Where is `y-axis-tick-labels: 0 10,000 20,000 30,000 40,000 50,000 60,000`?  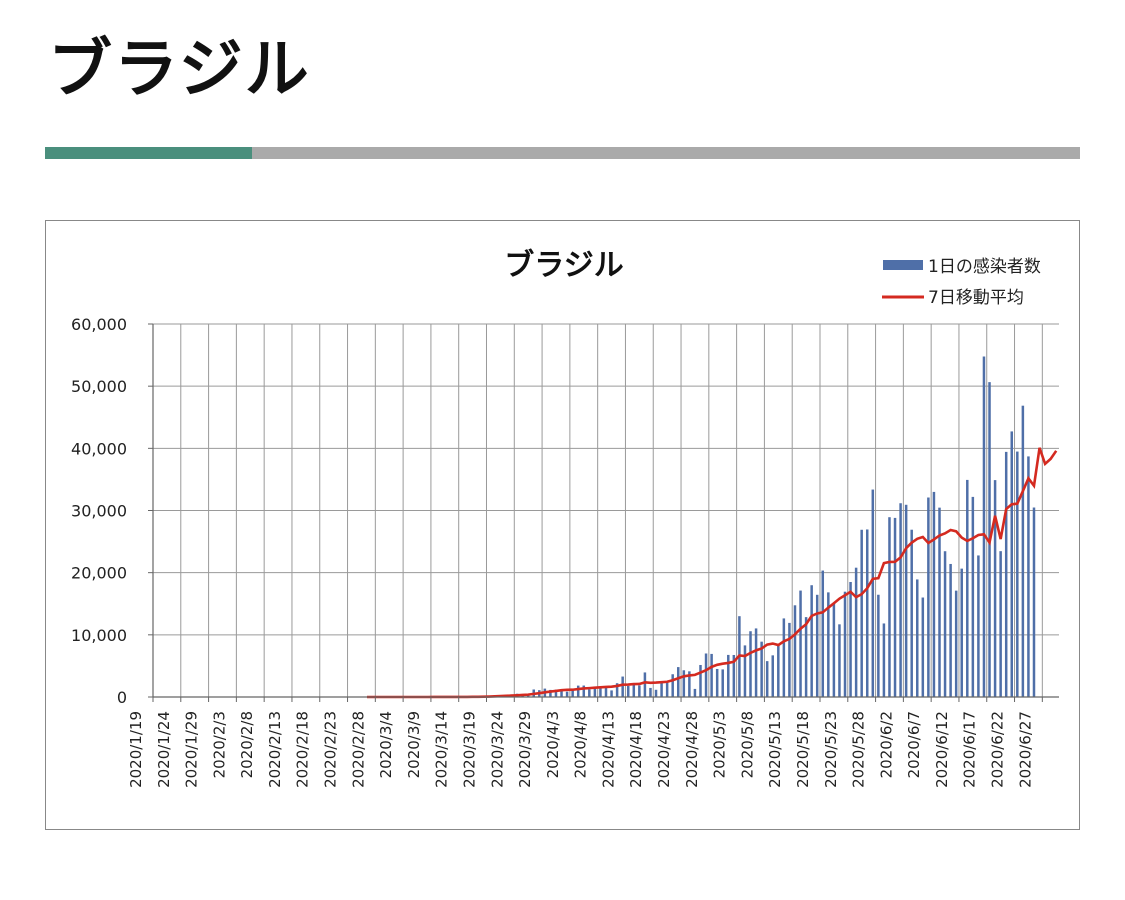 y-axis-tick-labels: 0 10,000 20,000 30,000 40,000 50,000 60,000 is located at coordinates (112, 511).